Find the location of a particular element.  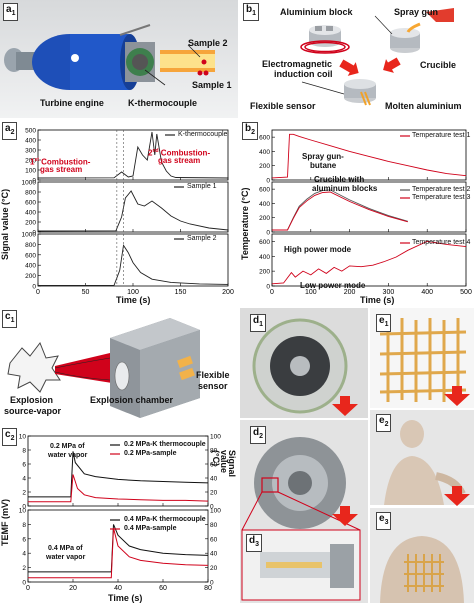

molten-aluminium-illustration is located at coordinates (377, 57).